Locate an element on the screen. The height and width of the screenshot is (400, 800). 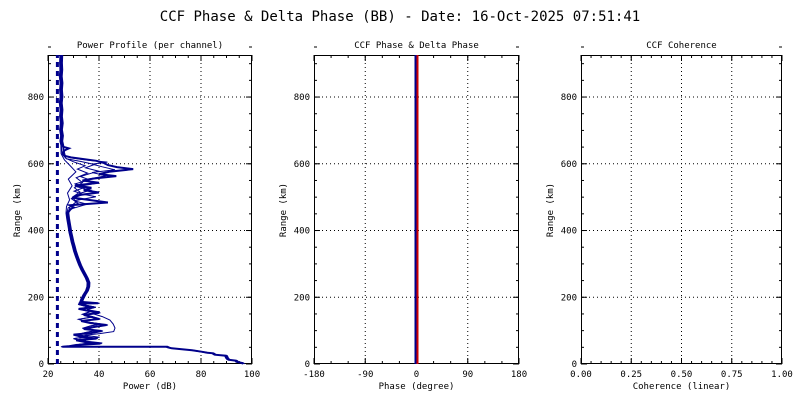
x-tick-label: 0.50 is located at coordinates (682, 375).